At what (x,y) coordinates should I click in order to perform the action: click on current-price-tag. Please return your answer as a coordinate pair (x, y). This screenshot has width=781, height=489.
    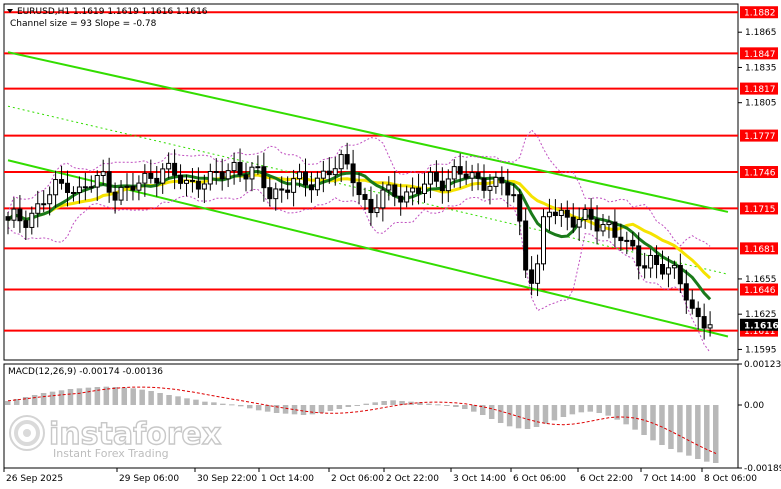
    Looking at the image, I should click on (759, 324).